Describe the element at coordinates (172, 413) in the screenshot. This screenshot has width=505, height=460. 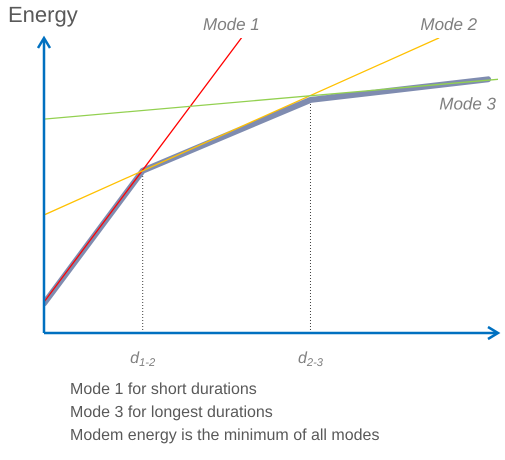
I see `text: Mode 3 for longest durations` at that location.